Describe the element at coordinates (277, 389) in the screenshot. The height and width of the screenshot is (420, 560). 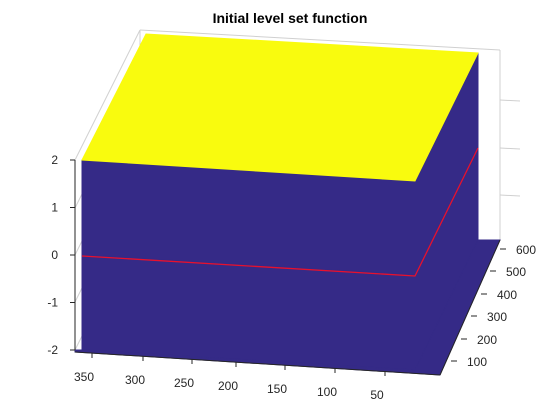
I see `x-tick-label: 150` at that location.